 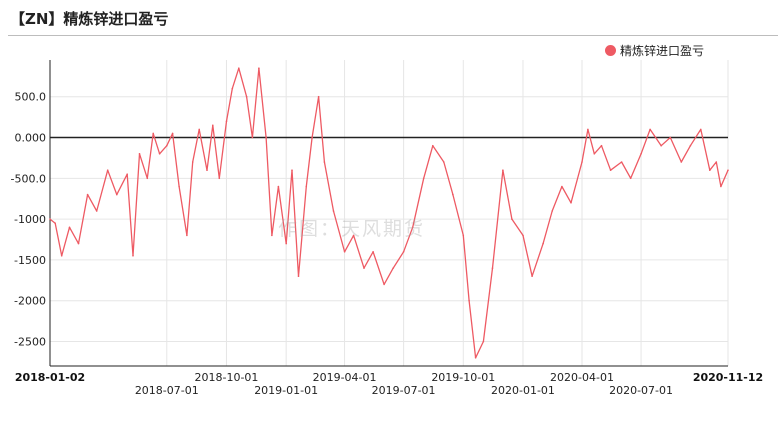 What do you see at coordinates (610, 50) in the screenshot?
I see `legend-marker` at bounding box center [610, 50].